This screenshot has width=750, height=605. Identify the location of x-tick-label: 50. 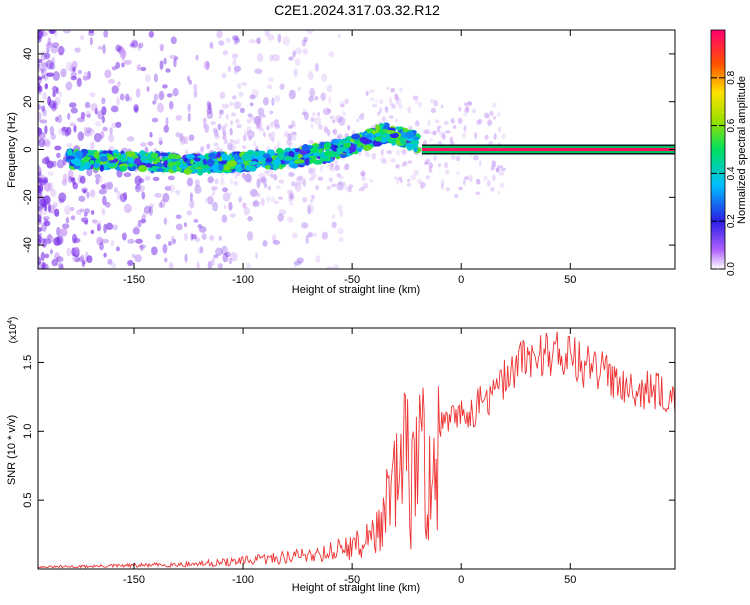
(570, 580).